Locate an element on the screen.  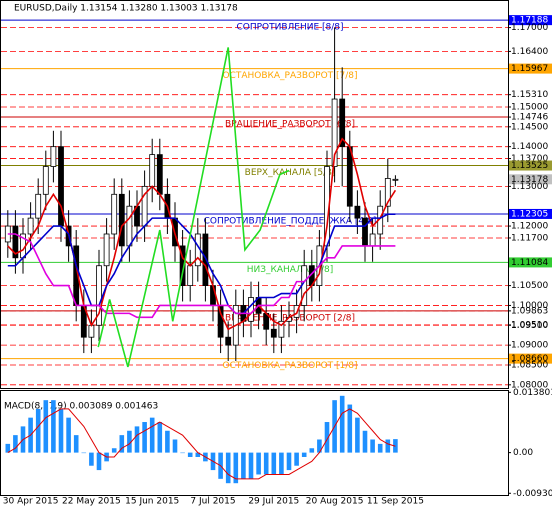
level-label: СОПРОТИВЛЕНИЕ [8/8] is located at coordinates (289, 28).